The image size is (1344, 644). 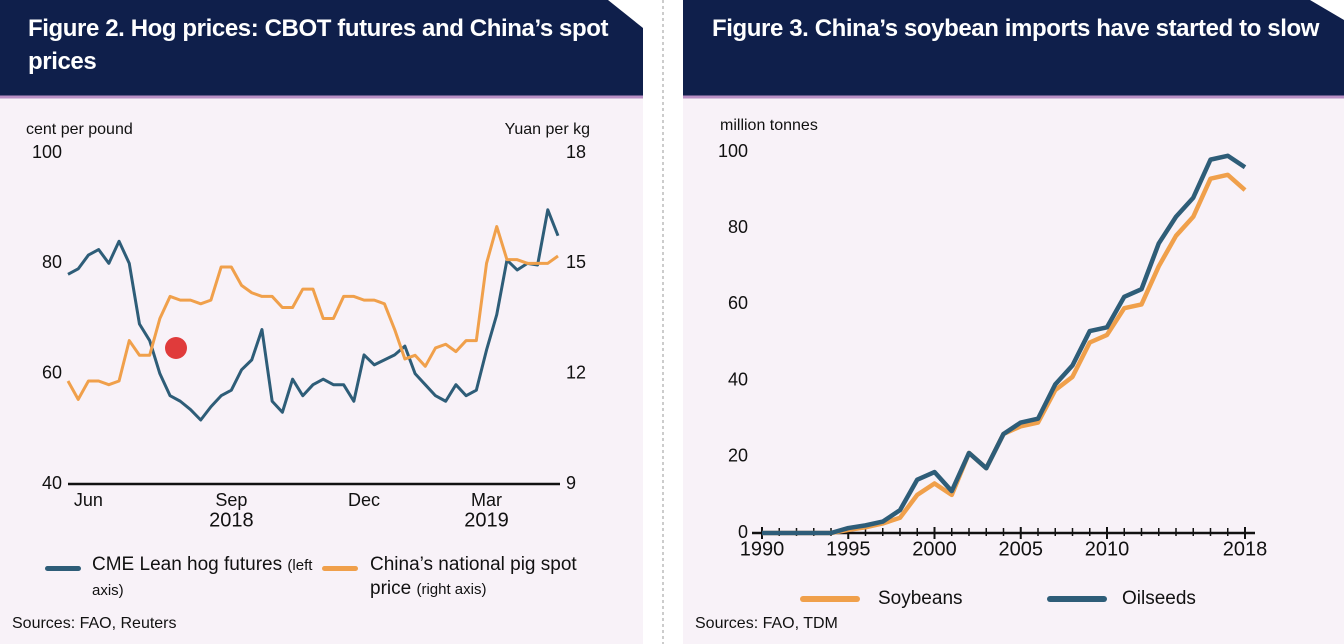 What do you see at coordinates (451, 589) in the screenshot?
I see `legend-note: (right axis)` at bounding box center [451, 589].